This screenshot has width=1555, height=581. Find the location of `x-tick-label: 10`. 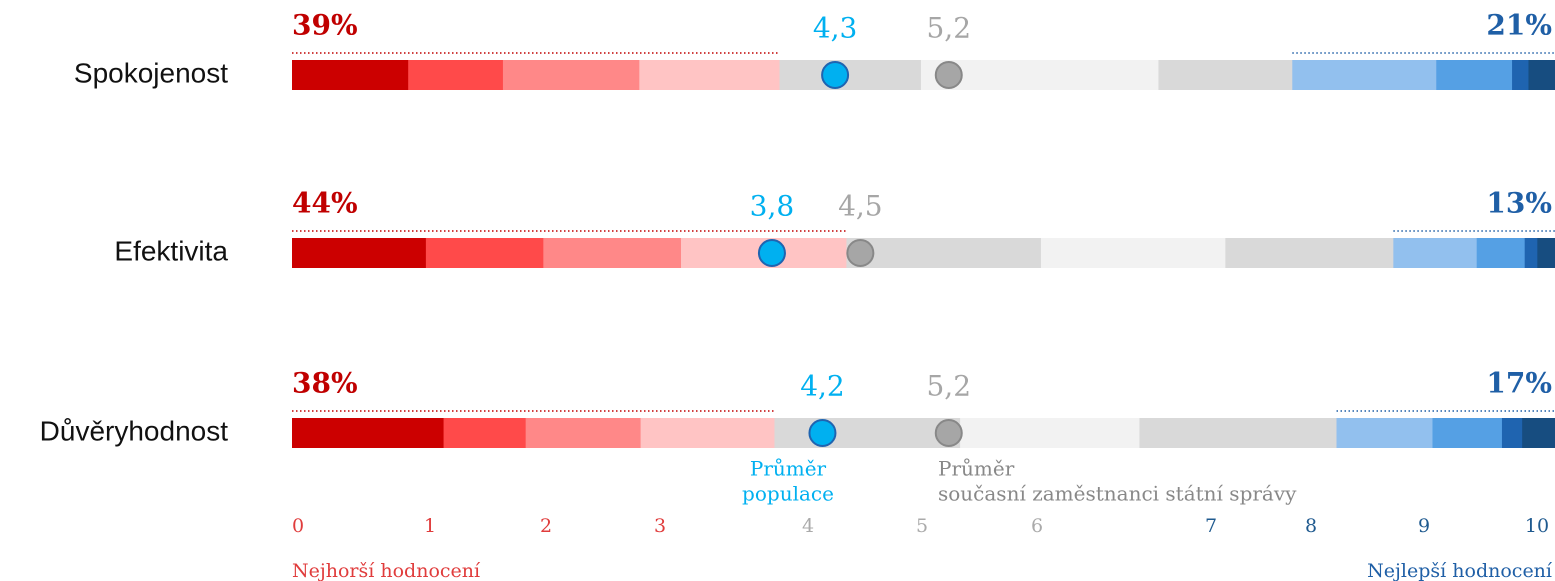

x-tick-label: 10 is located at coordinates (1537, 526).